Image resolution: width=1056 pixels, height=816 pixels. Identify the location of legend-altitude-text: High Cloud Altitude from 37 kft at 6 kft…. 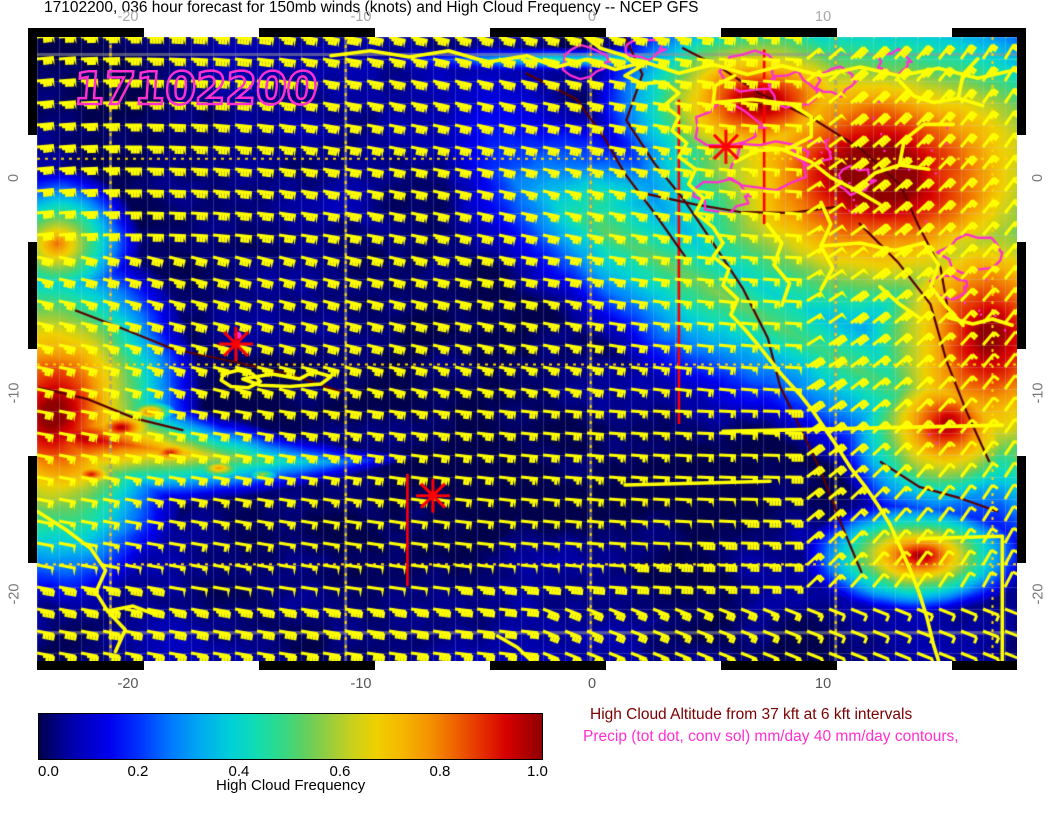
(751, 714).